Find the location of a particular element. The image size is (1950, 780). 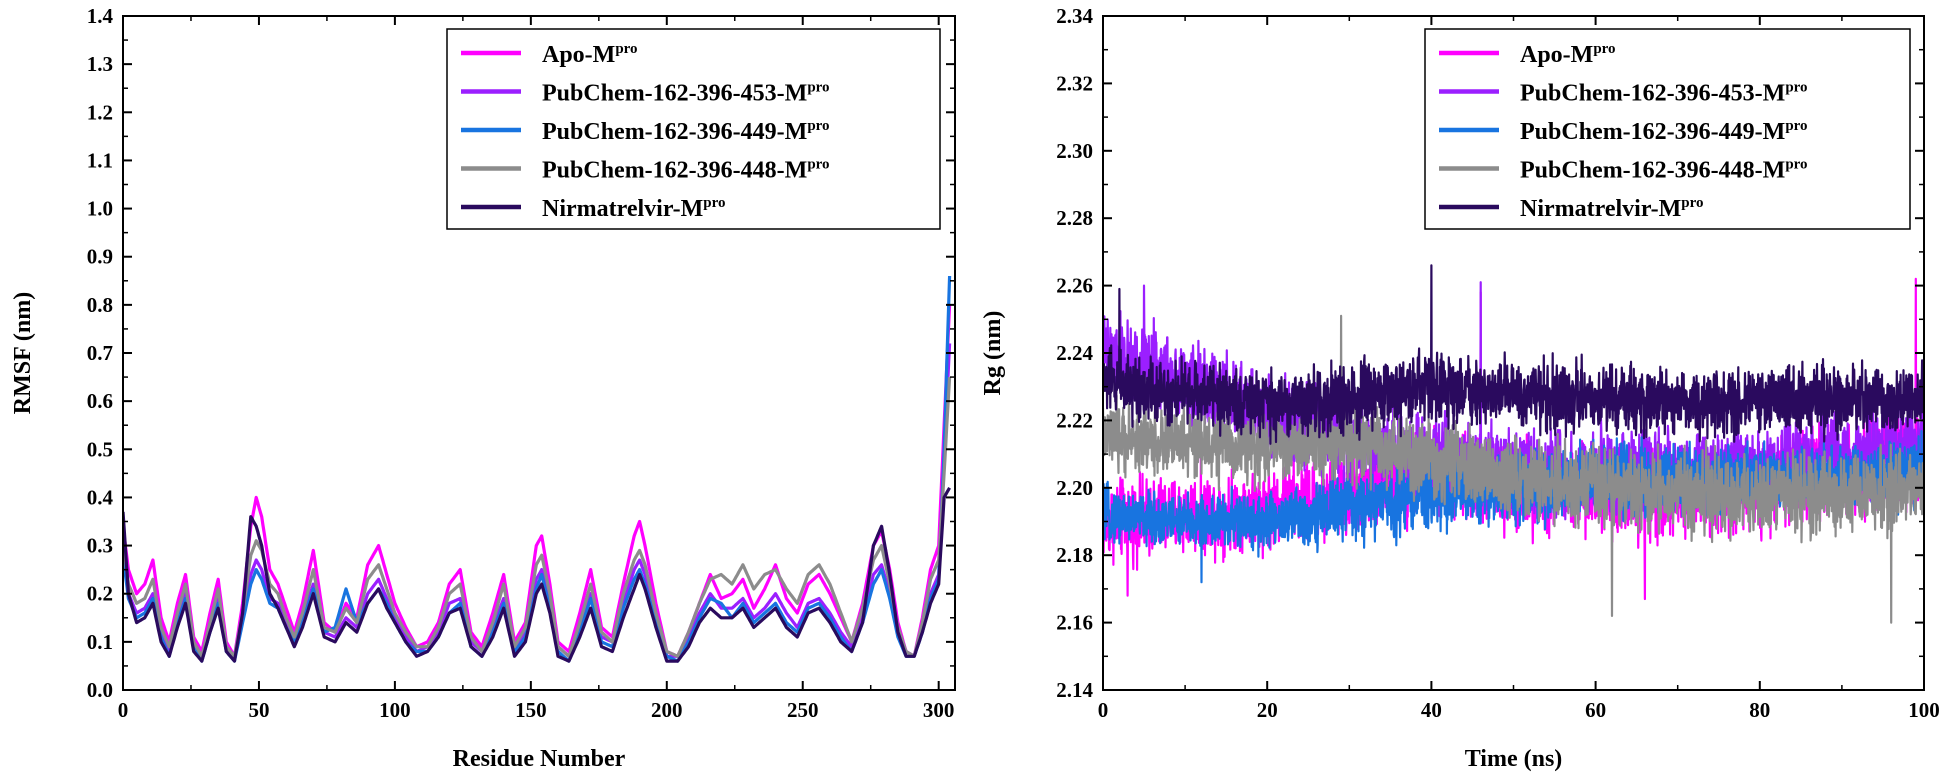

rg-x-tick-label: 80 is located at coordinates (1759, 710).